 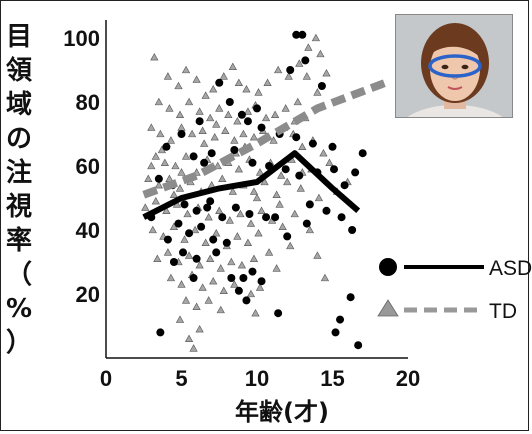 I want to click on y-tick-label: 60, so click(x=88, y=166).